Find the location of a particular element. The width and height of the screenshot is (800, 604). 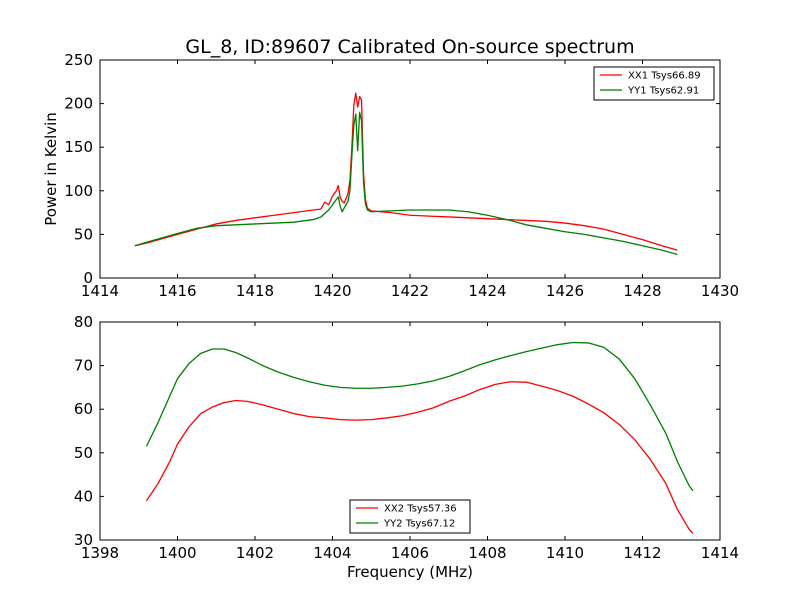

x-tick-label: 1408 is located at coordinates (487, 553).